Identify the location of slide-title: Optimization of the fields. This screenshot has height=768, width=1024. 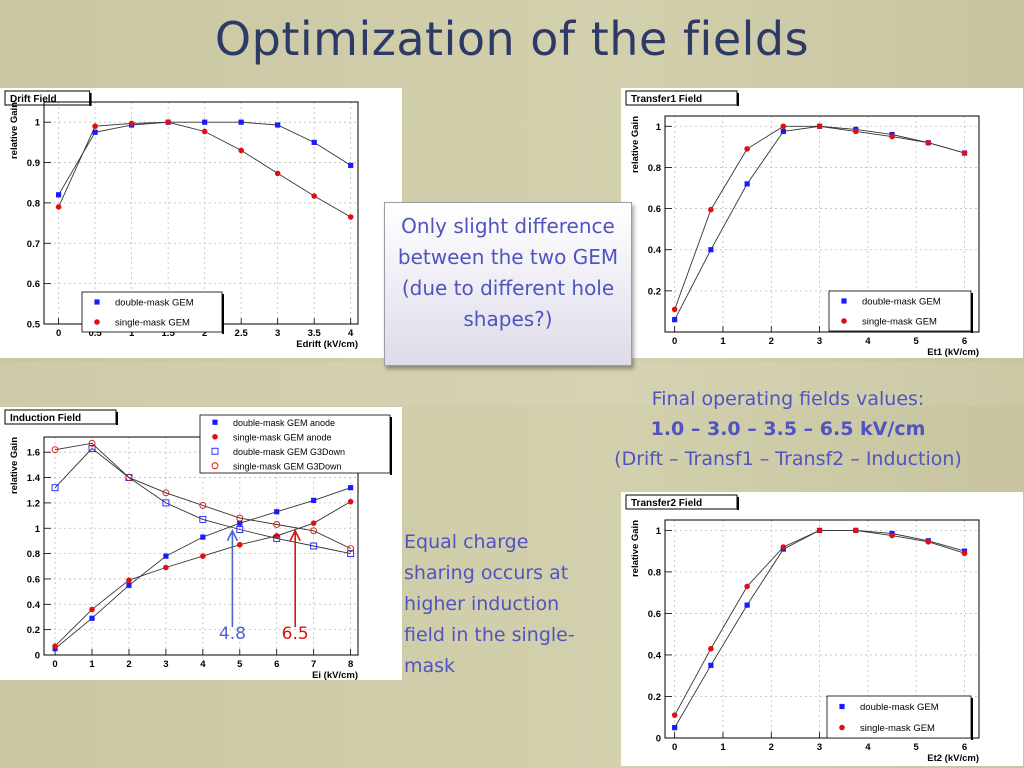
(512, 39).